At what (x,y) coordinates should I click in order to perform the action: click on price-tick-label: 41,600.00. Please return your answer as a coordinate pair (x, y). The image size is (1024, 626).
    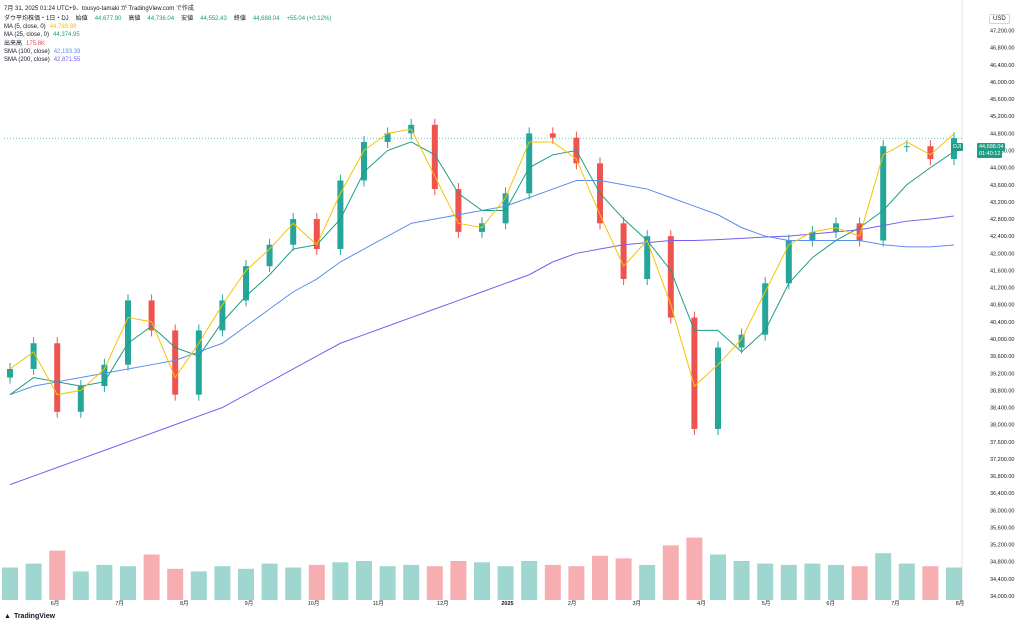
    Looking at the image, I should click on (1002, 271).